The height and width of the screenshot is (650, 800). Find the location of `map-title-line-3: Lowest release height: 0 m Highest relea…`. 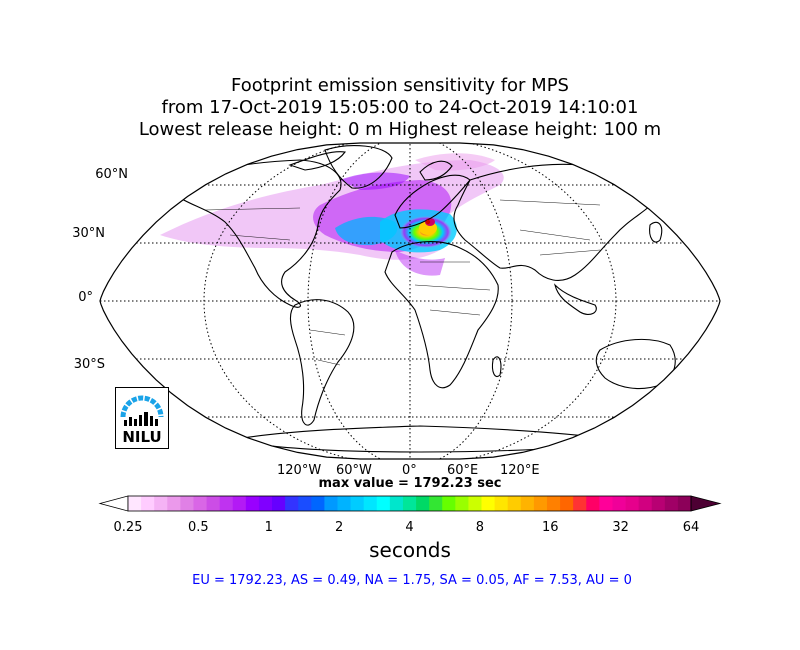

map-title-line-3: Lowest release height: 0 m Highest relea… is located at coordinates (400, 129).